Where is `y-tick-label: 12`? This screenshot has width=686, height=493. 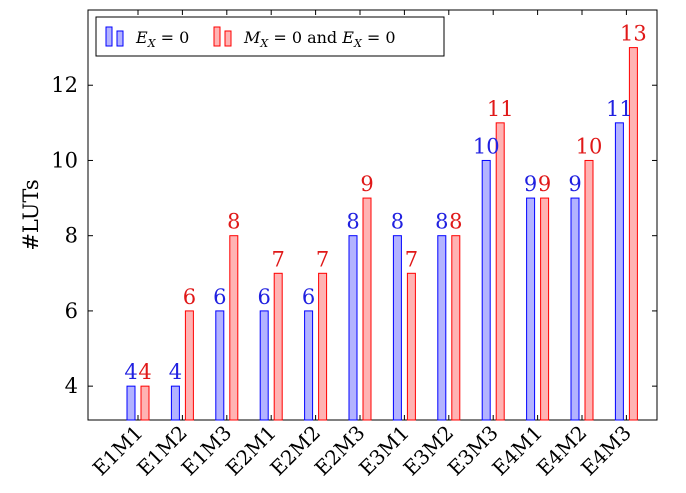
y-tick-label: 12 is located at coordinates (64, 85).